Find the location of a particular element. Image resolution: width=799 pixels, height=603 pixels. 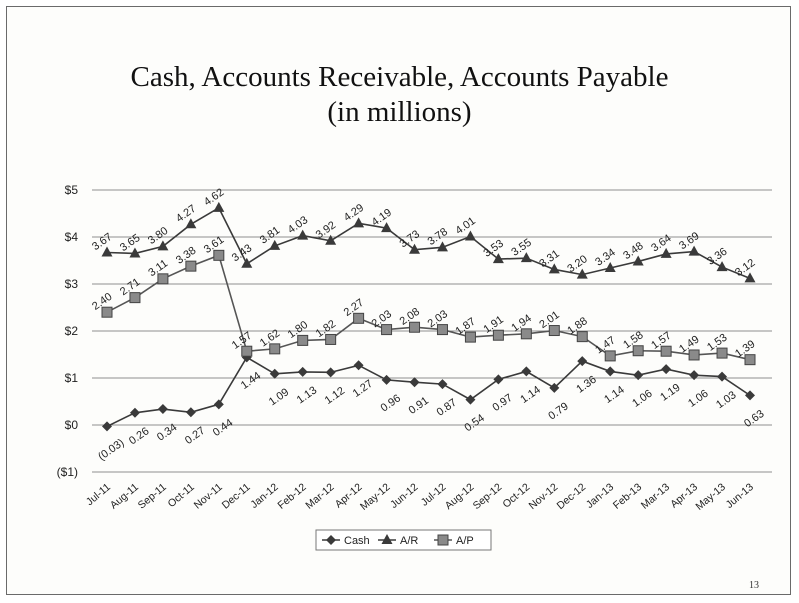

data-label: 3.53 is located at coordinates (493, 249).